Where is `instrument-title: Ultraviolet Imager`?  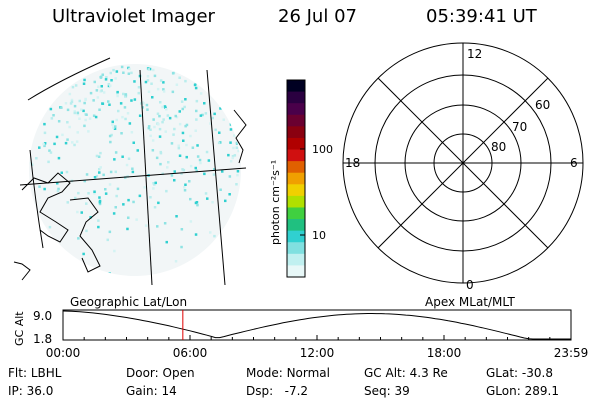 instrument-title: Ultraviolet Imager is located at coordinates (133, 16).